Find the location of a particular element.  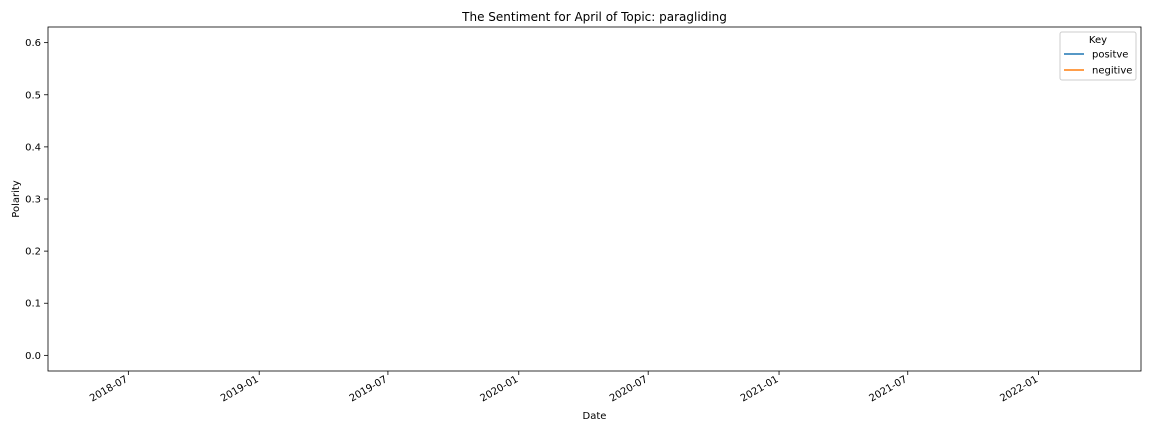

x-tick-label: 2021-01 is located at coordinates (760, 389).